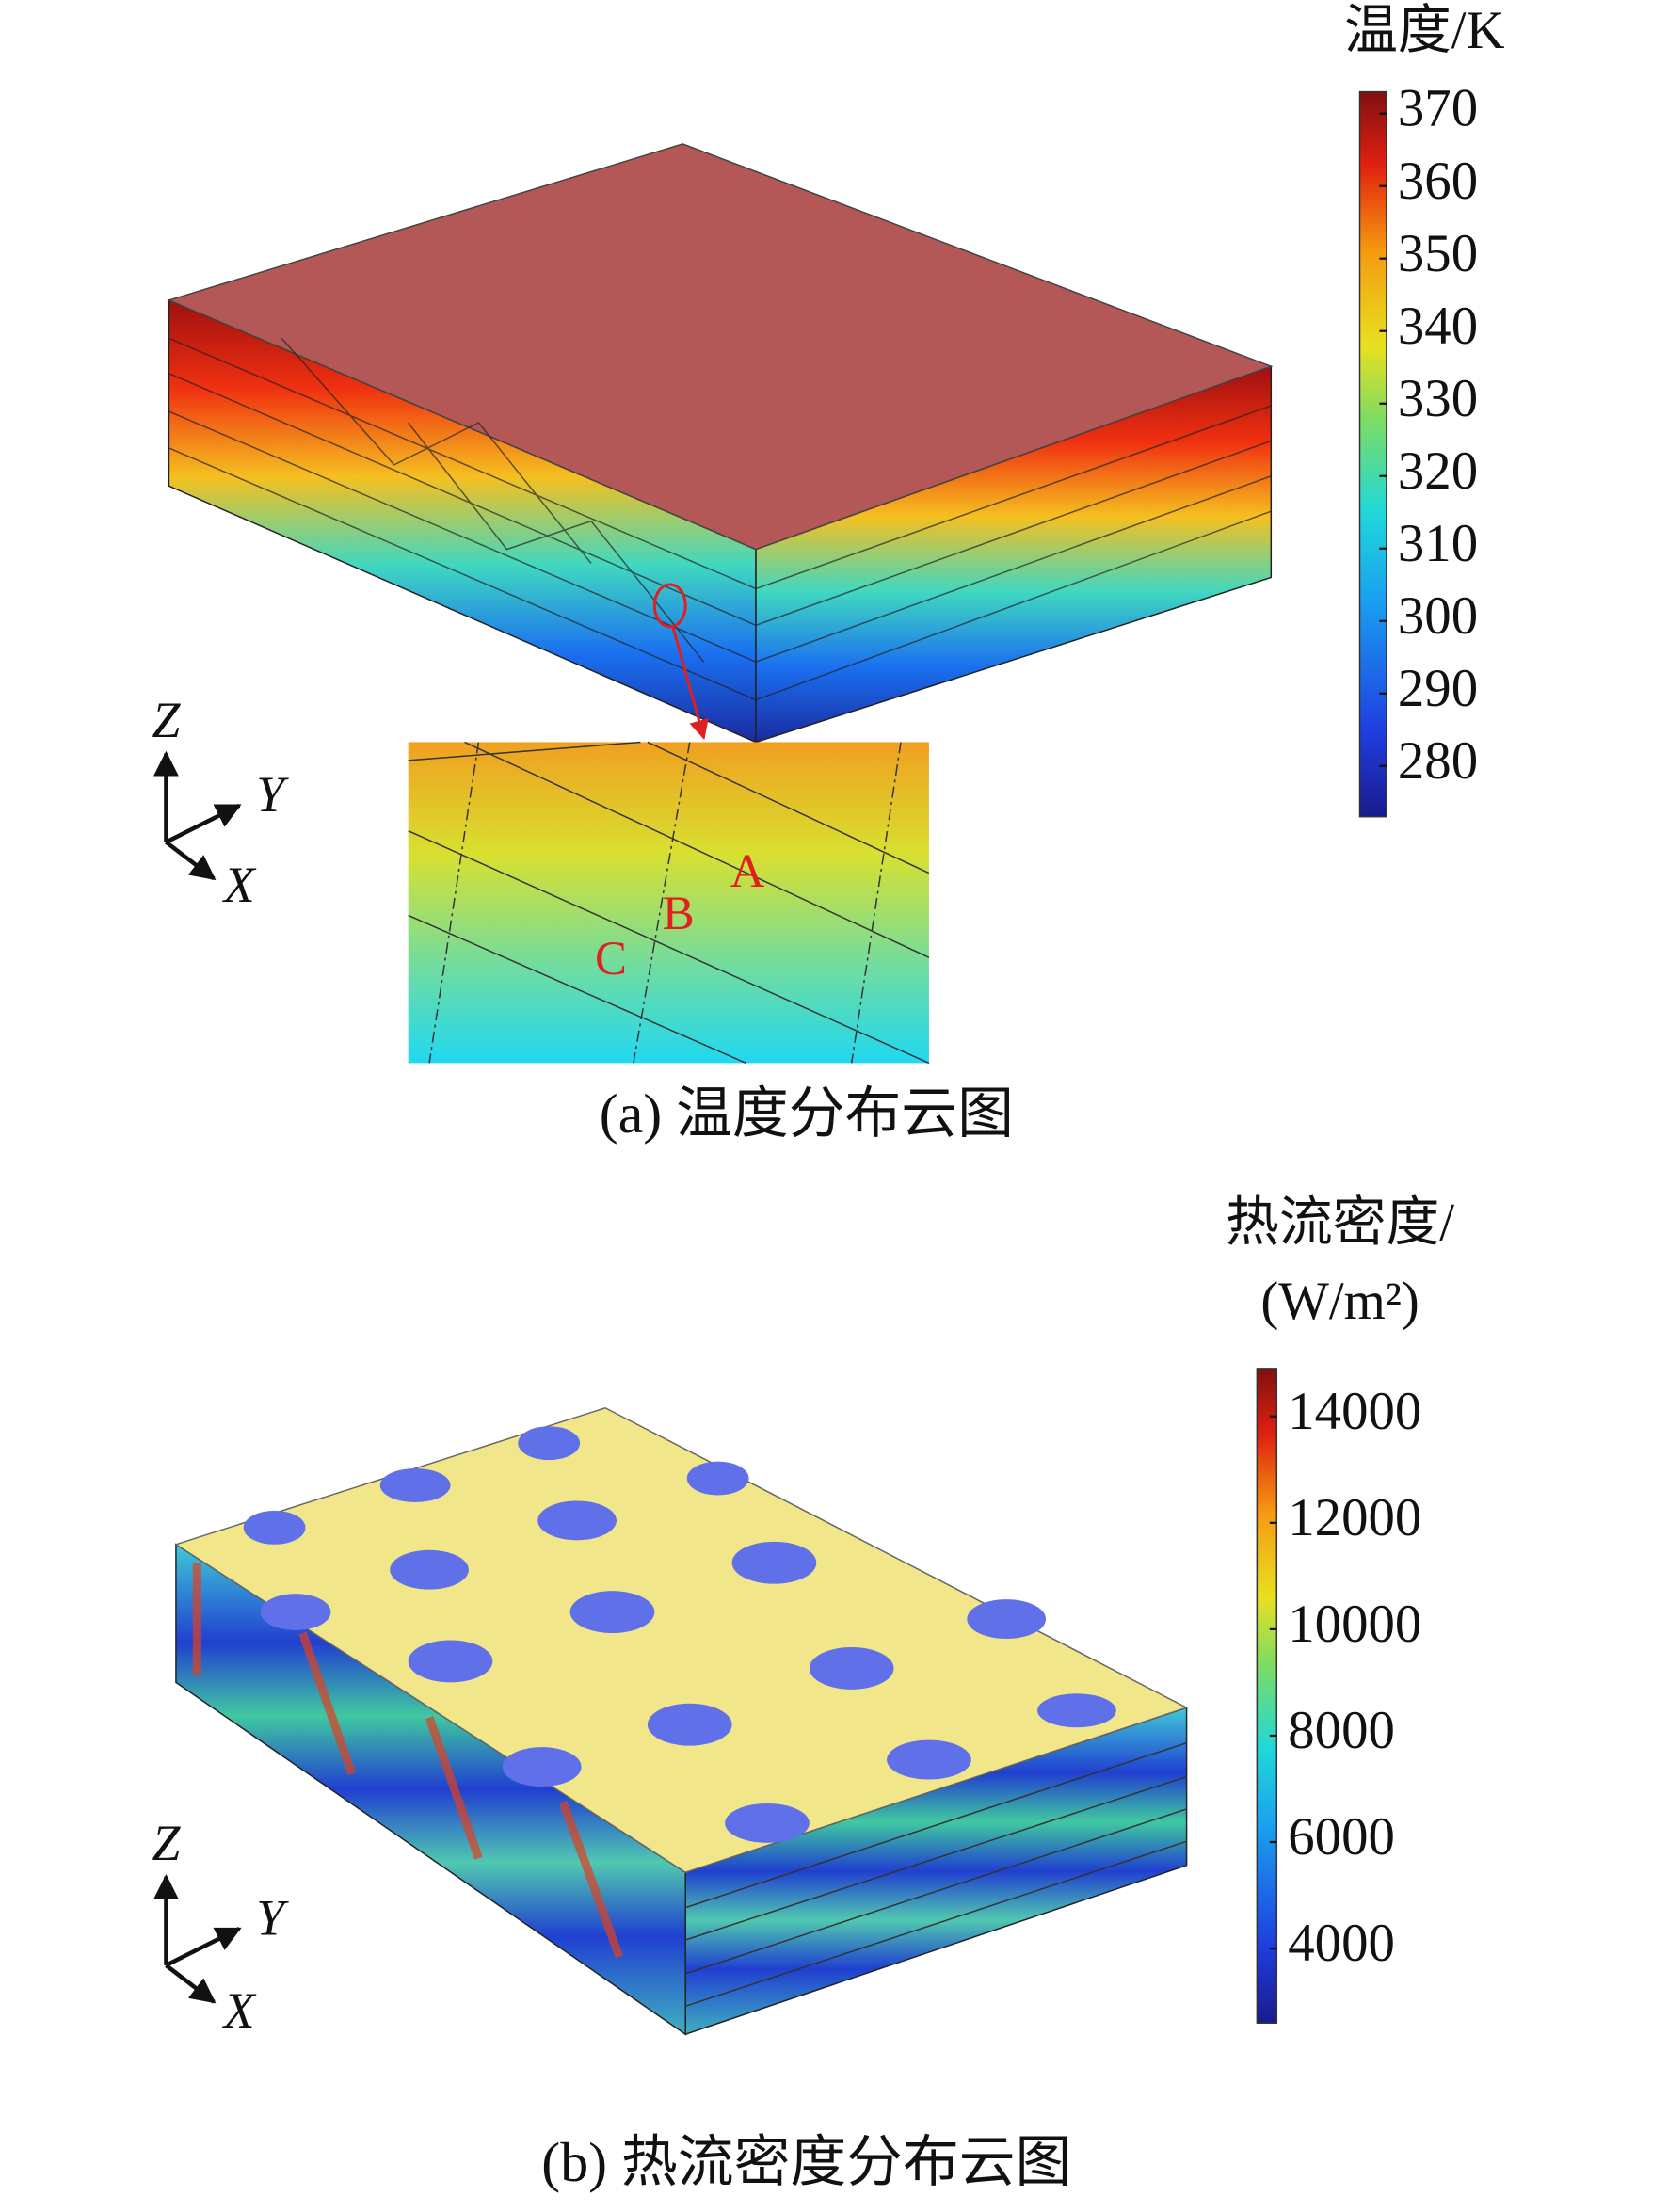  Describe the element at coordinates (611, 958) in the screenshot. I see `point-label: C` at that location.